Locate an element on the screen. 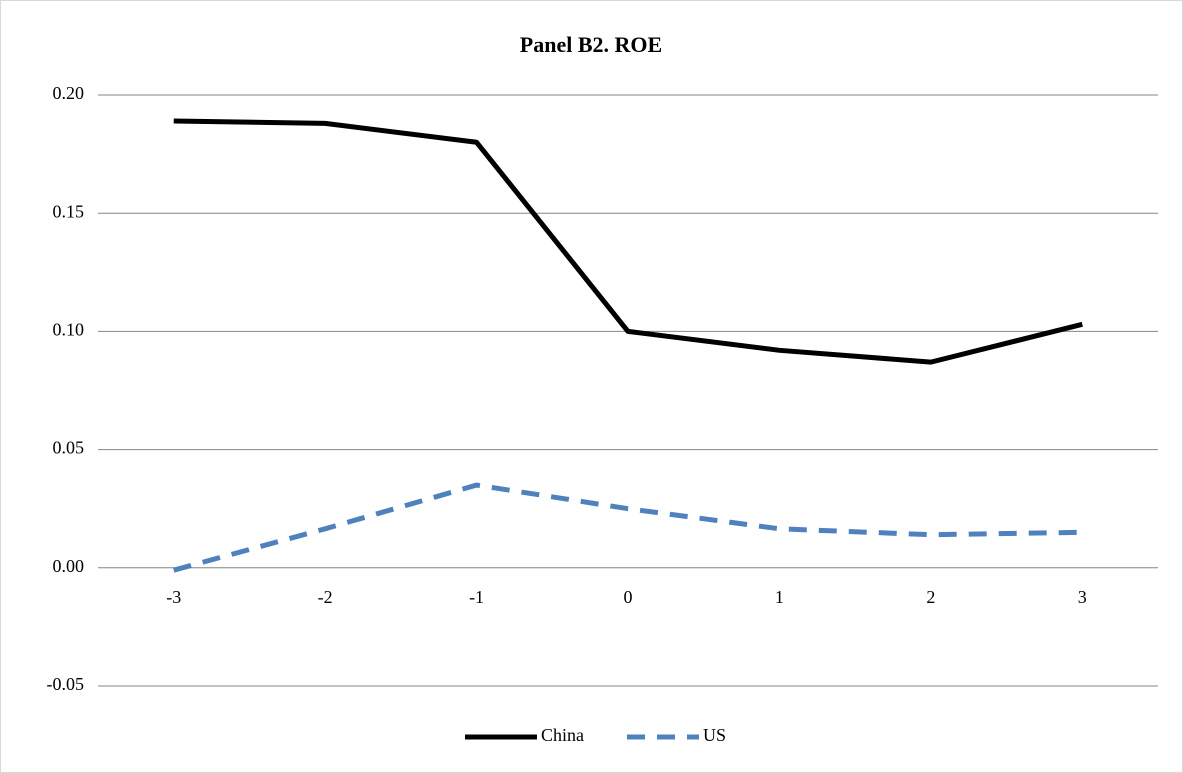 The width and height of the screenshot is (1183, 773). x-tick-label: 0 is located at coordinates (628, 597).